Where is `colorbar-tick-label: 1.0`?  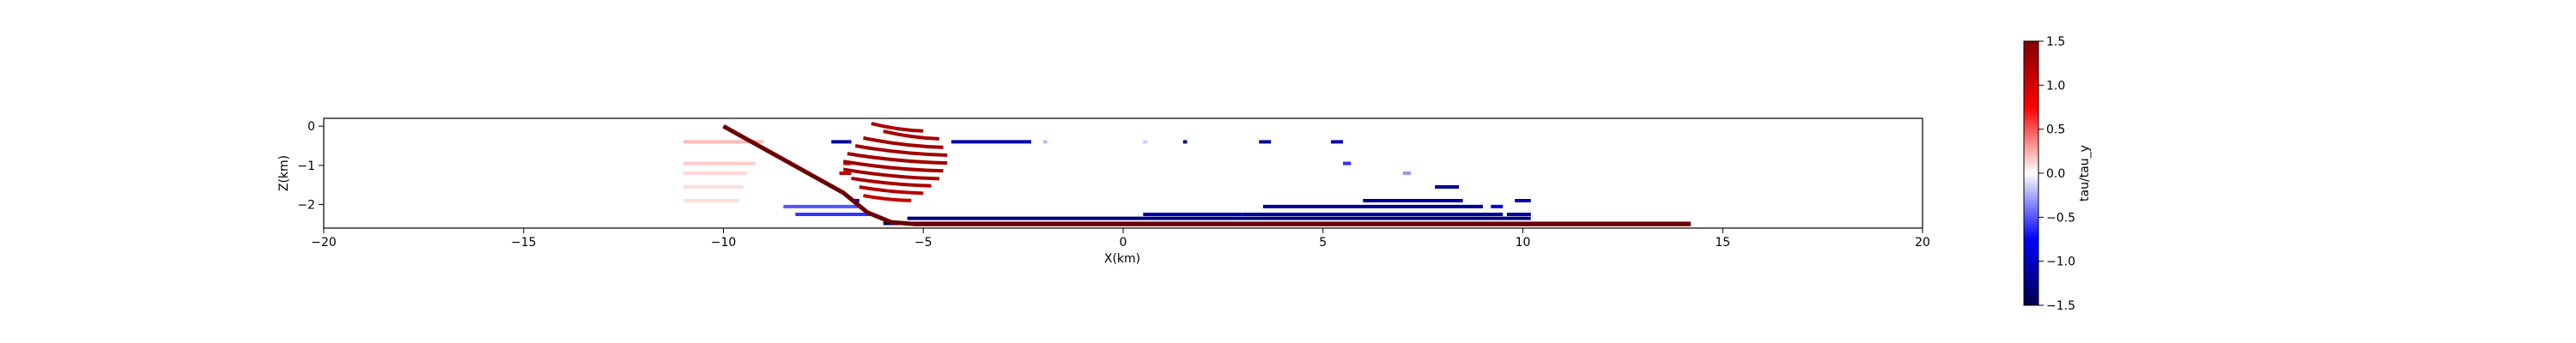 colorbar-tick-label: 1.0 is located at coordinates (2055, 86).